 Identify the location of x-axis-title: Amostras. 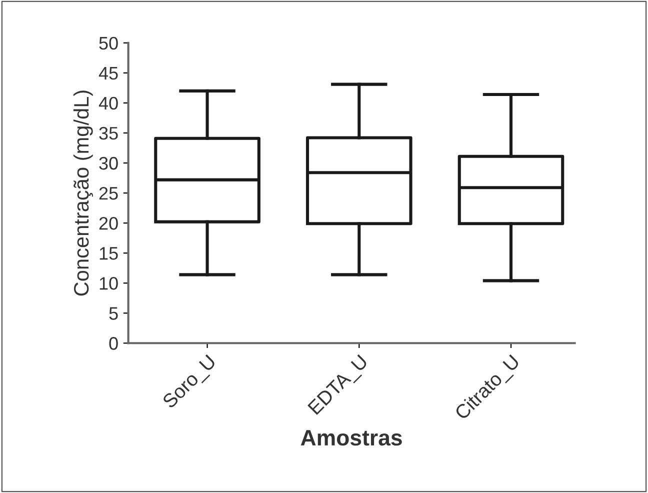
(351, 438).